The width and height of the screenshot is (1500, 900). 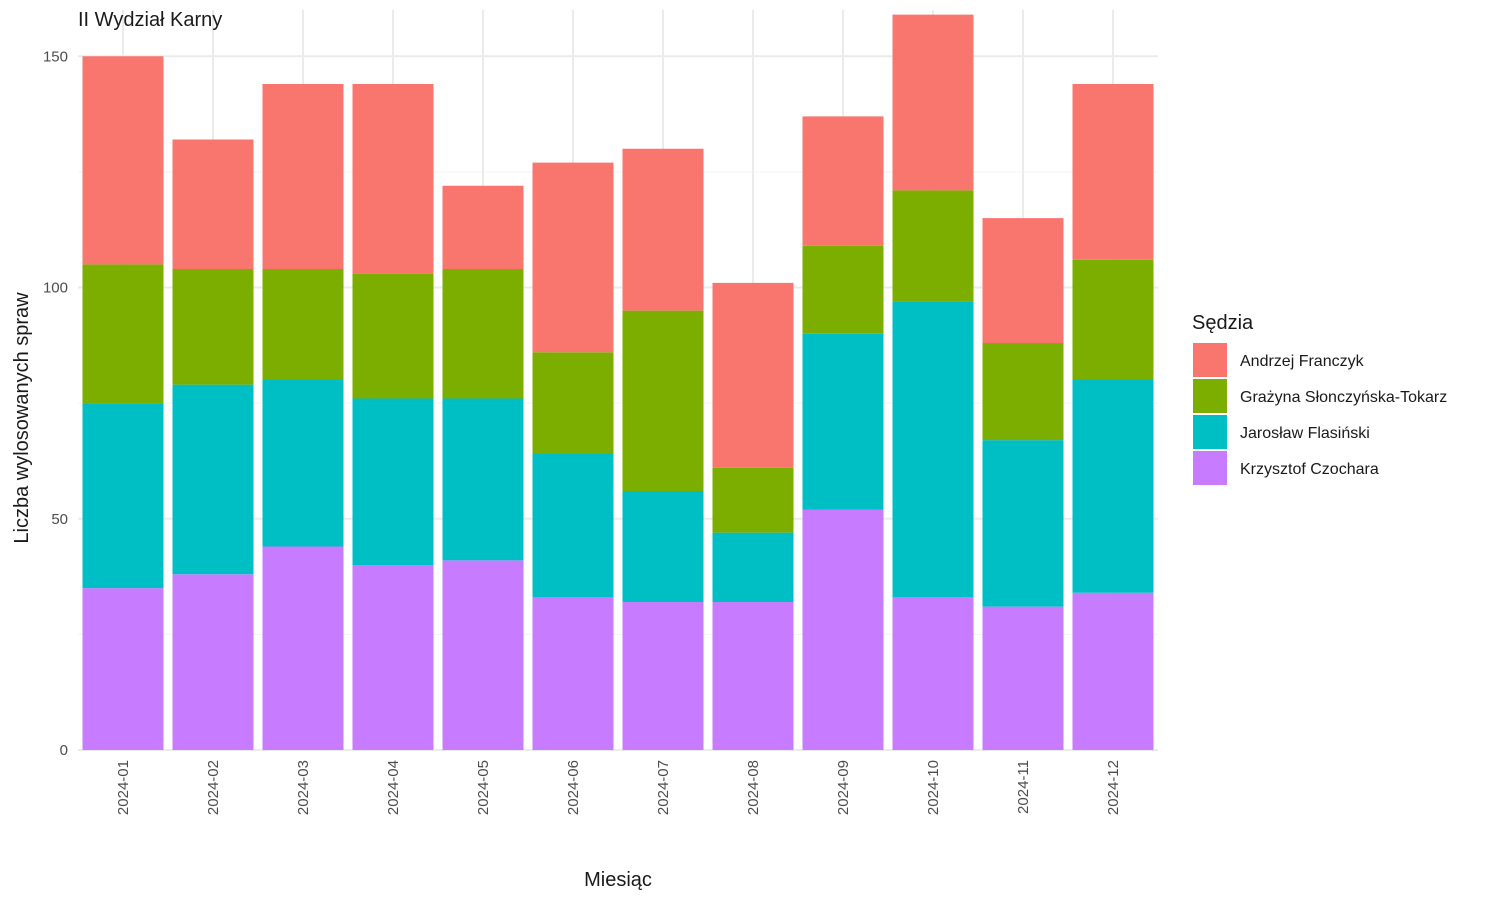 What do you see at coordinates (483, 787) in the screenshot?
I see `x-tick-label: 2024-05` at bounding box center [483, 787].